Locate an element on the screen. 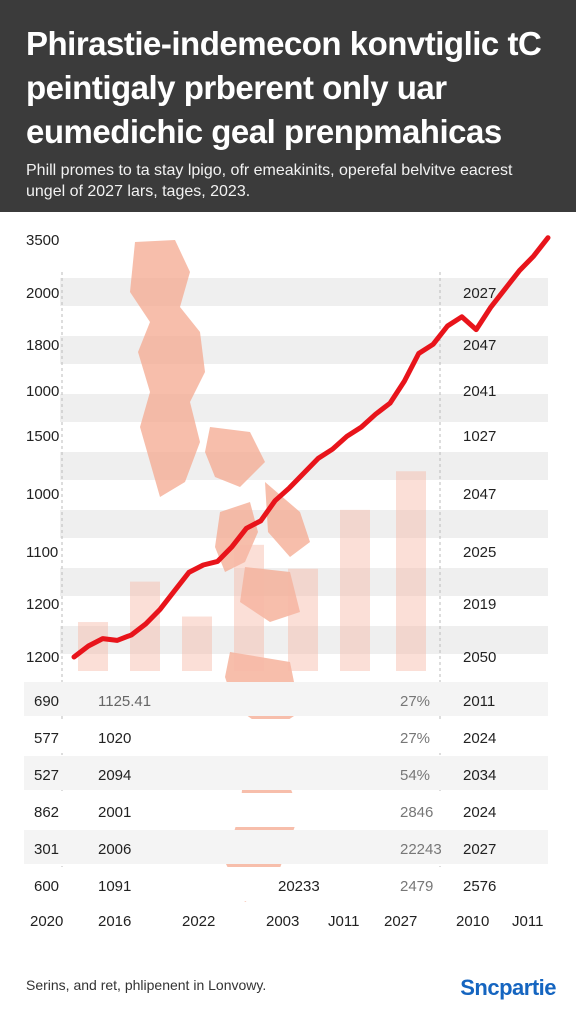 The image size is (576, 1024). table-cell: 20233 is located at coordinates (299, 886).